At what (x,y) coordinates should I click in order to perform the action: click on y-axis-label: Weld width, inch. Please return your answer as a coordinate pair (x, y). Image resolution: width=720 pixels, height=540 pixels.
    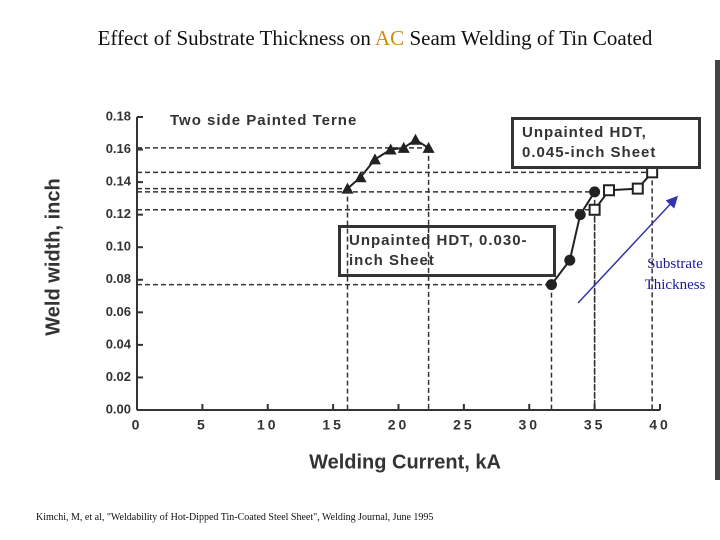
    Looking at the image, I should click on (53, 256).